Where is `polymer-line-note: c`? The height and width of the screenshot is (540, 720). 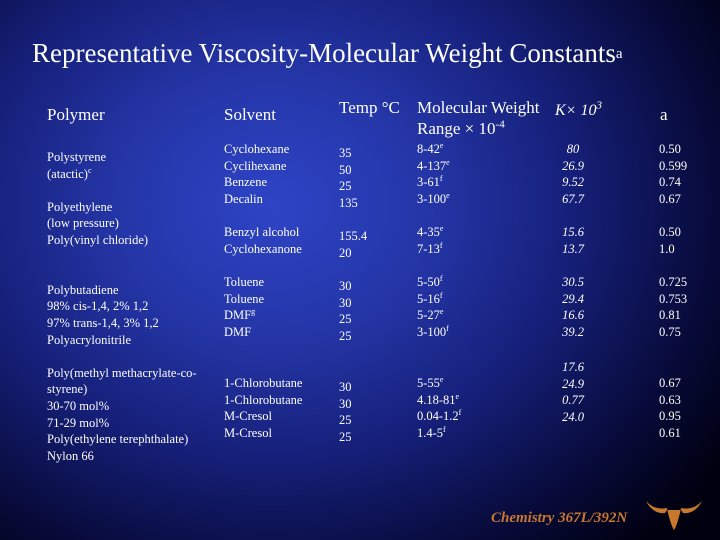
polymer-line-note: c is located at coordinates (89, 170).